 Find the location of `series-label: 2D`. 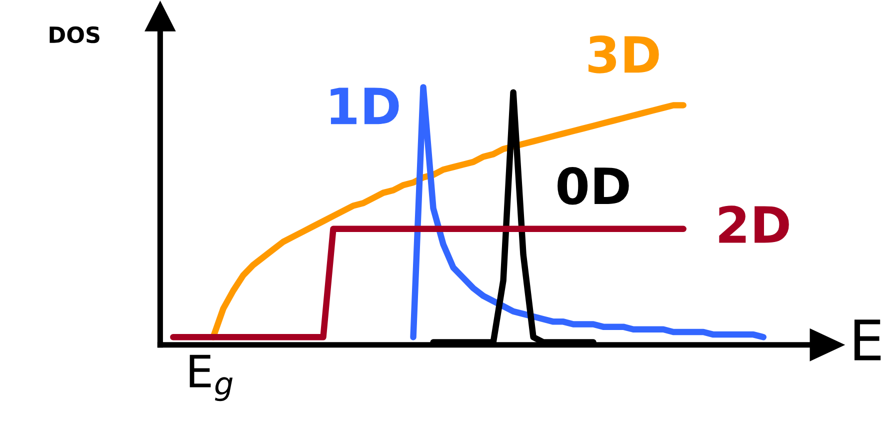

series-label: 2D is located at coordinates (754, 224).